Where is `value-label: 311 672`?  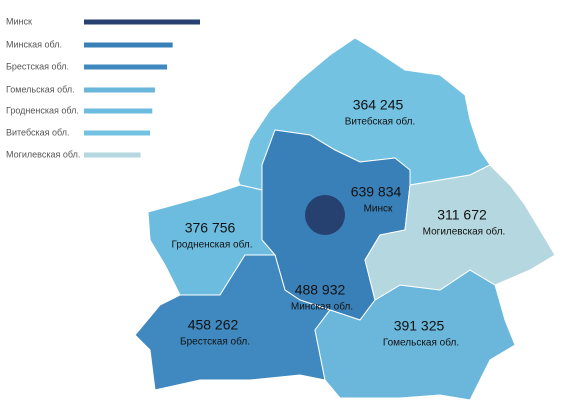 value-label: 311 672 is located at coordinates (462, 215).